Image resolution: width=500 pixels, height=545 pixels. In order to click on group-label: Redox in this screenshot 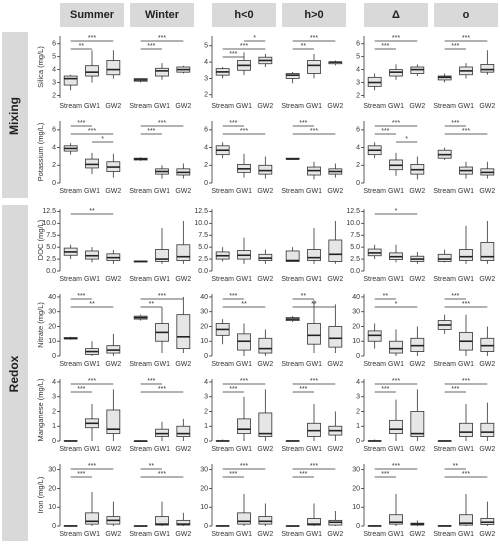, I will do `click(14, 373)`.